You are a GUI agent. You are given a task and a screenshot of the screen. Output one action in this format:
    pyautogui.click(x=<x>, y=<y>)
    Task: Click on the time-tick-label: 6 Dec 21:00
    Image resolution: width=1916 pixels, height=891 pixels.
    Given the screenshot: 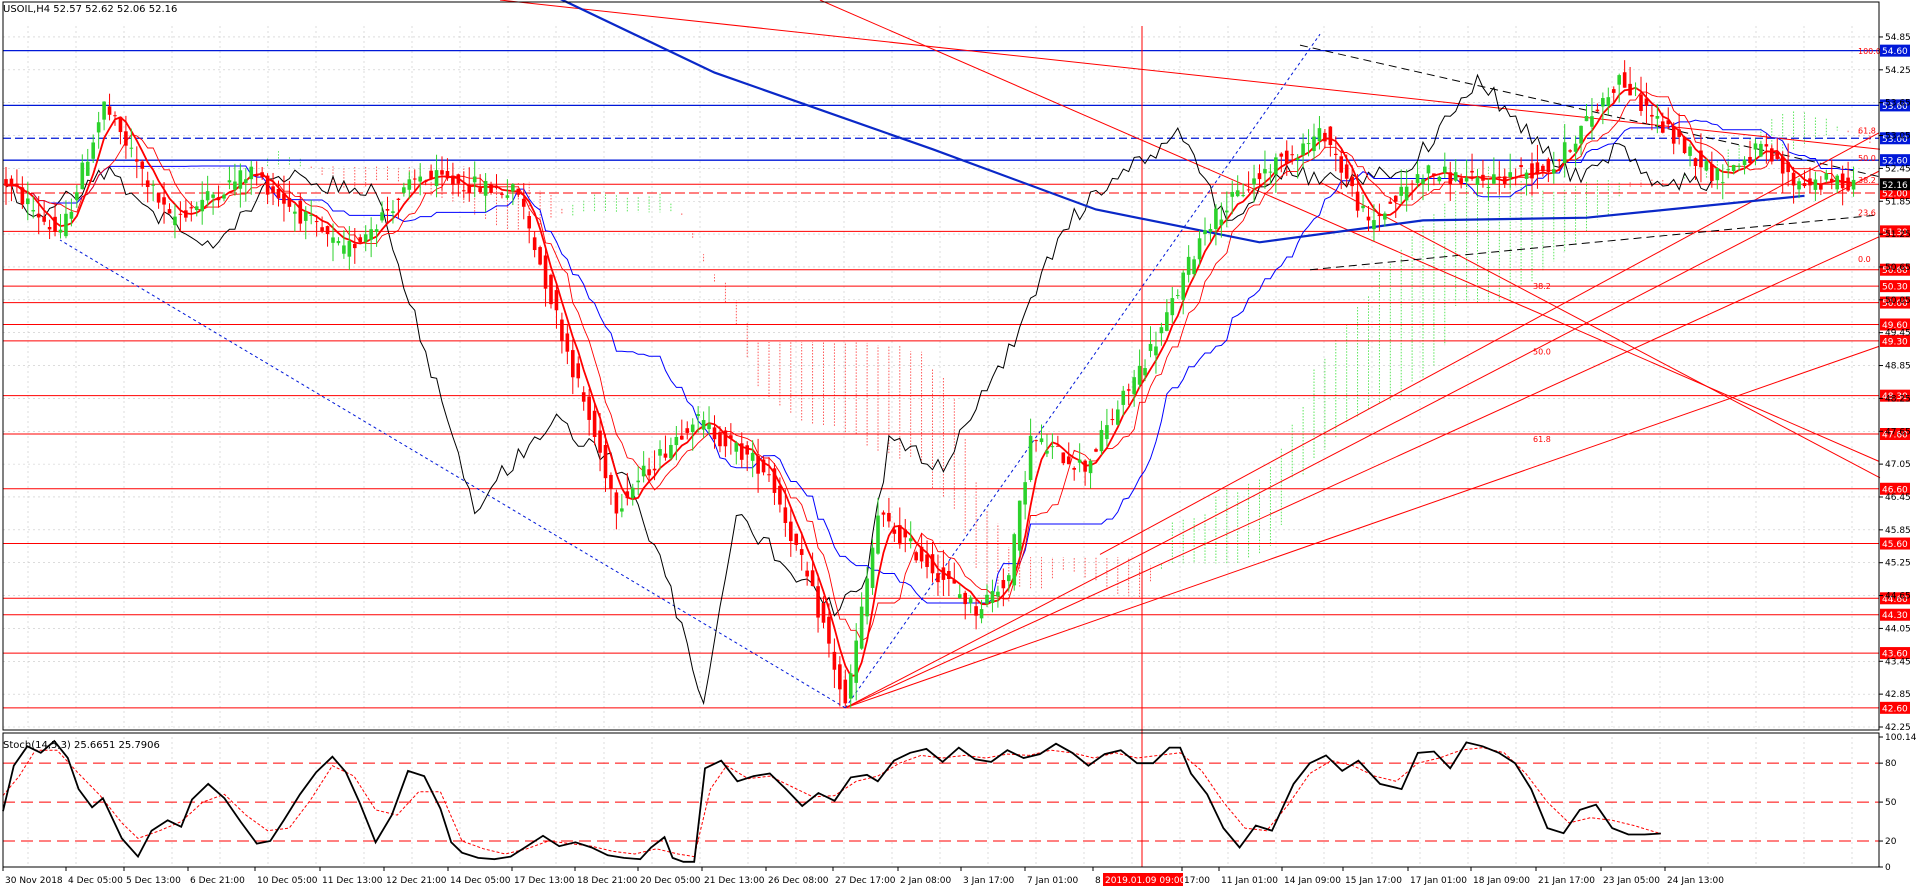 What is the action you would take?
    pyautogui.click(x=217, y=881)
    